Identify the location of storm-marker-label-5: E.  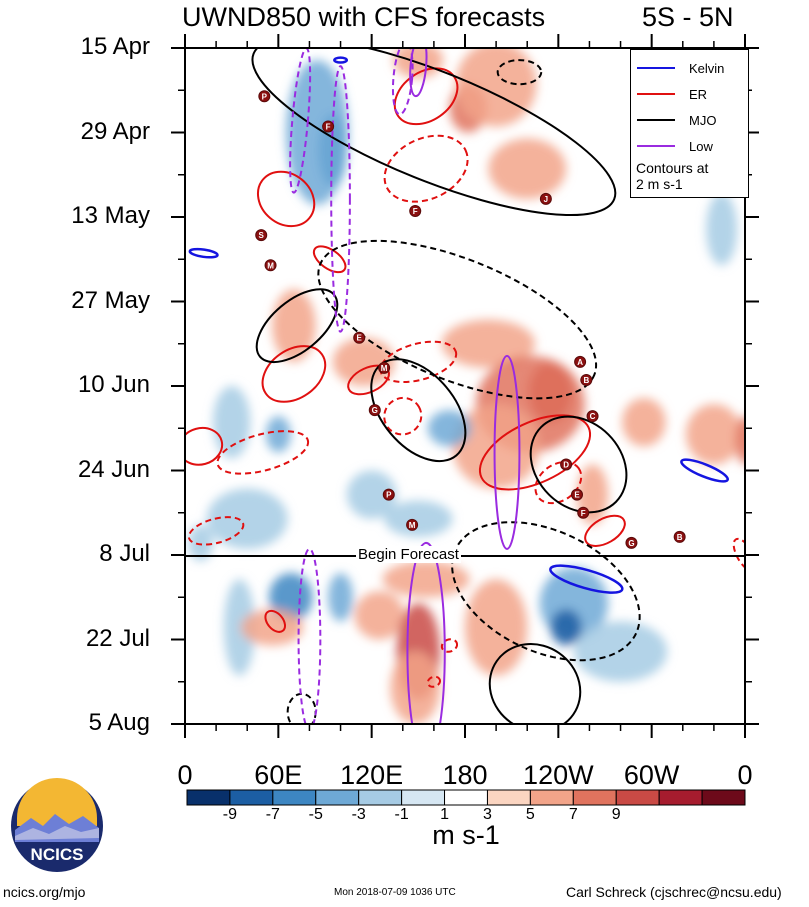
(360, 338).